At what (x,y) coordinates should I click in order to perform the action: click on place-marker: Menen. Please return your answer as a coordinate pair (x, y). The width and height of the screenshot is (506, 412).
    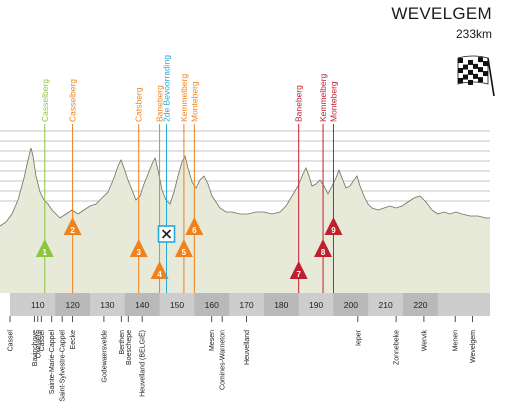
    Looking at the image, I should click on (456, 333).